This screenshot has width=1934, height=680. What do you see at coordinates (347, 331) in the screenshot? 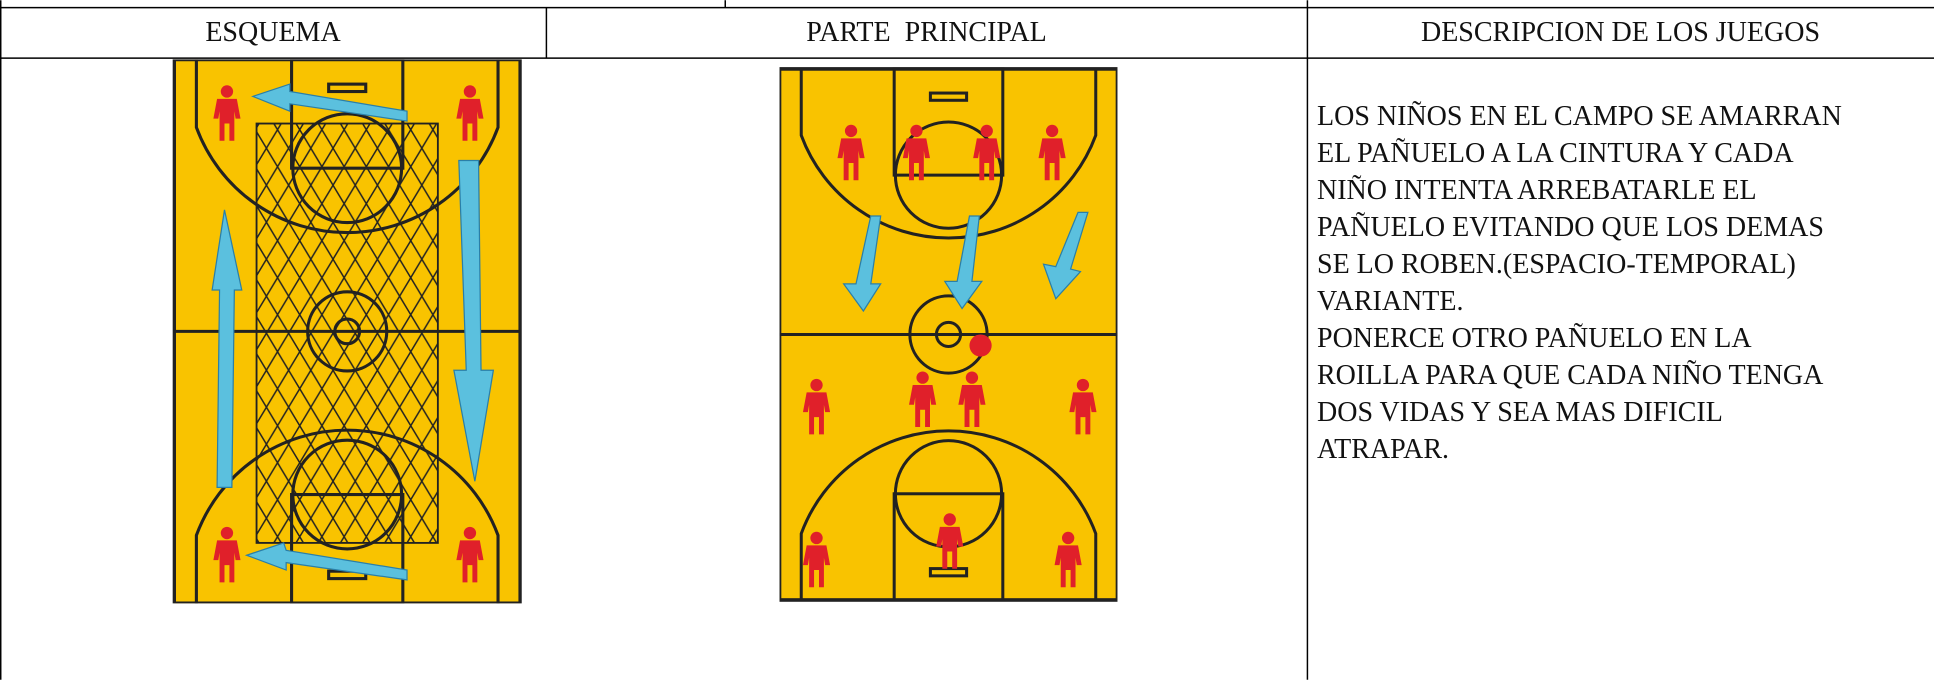
I see `left-court` at bounding box center [347, 331].